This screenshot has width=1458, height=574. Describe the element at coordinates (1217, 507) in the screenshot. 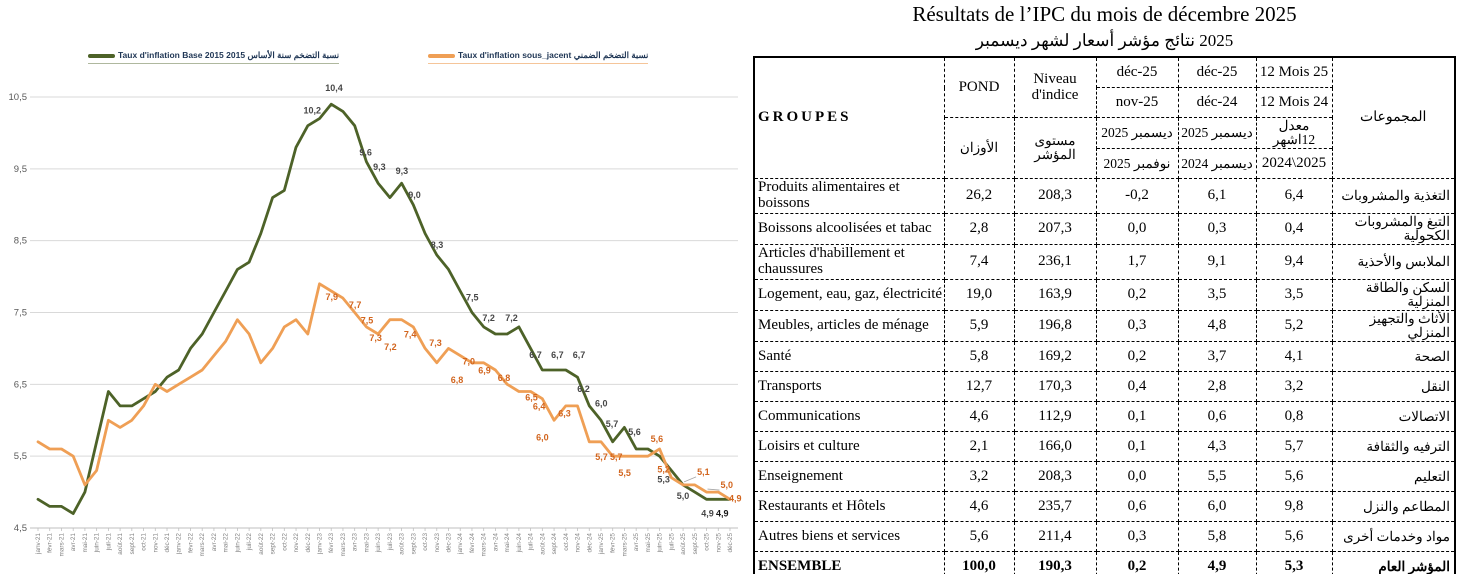

I see `cell-yearly-change: 6,0` at that location.